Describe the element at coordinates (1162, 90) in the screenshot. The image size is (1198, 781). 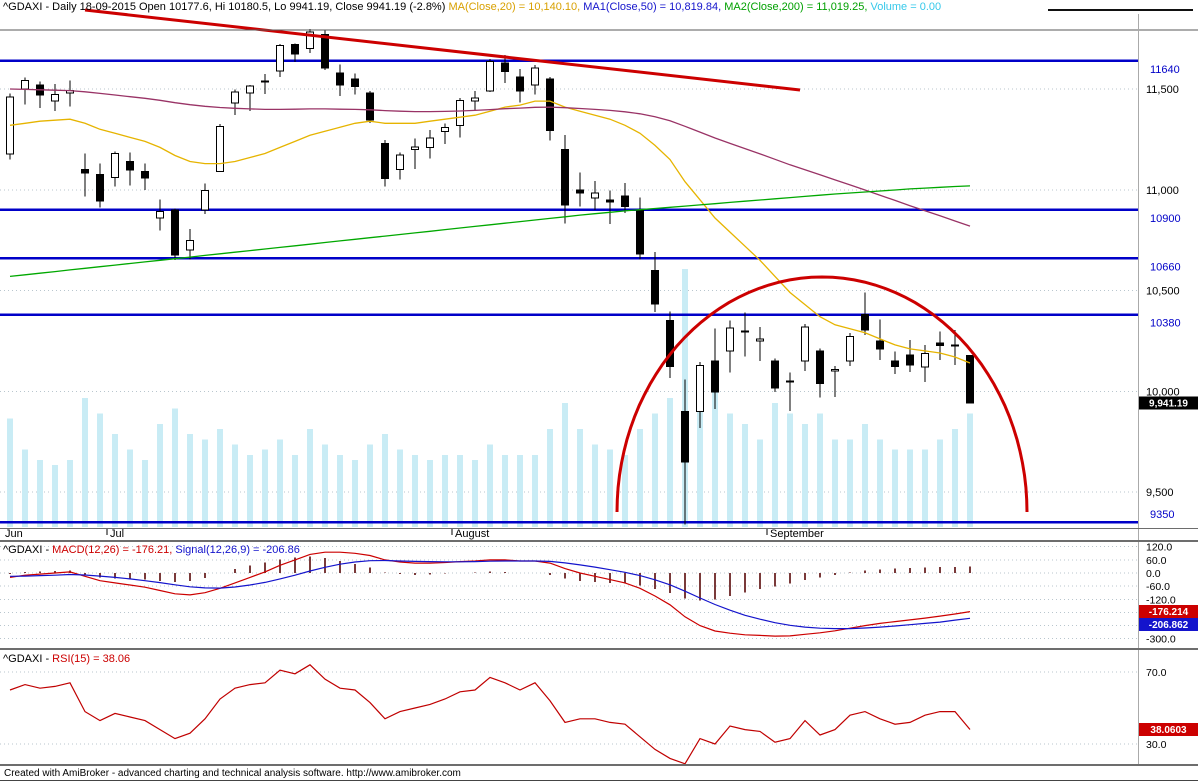
I see `price-axis-label: 11,500` at that location.